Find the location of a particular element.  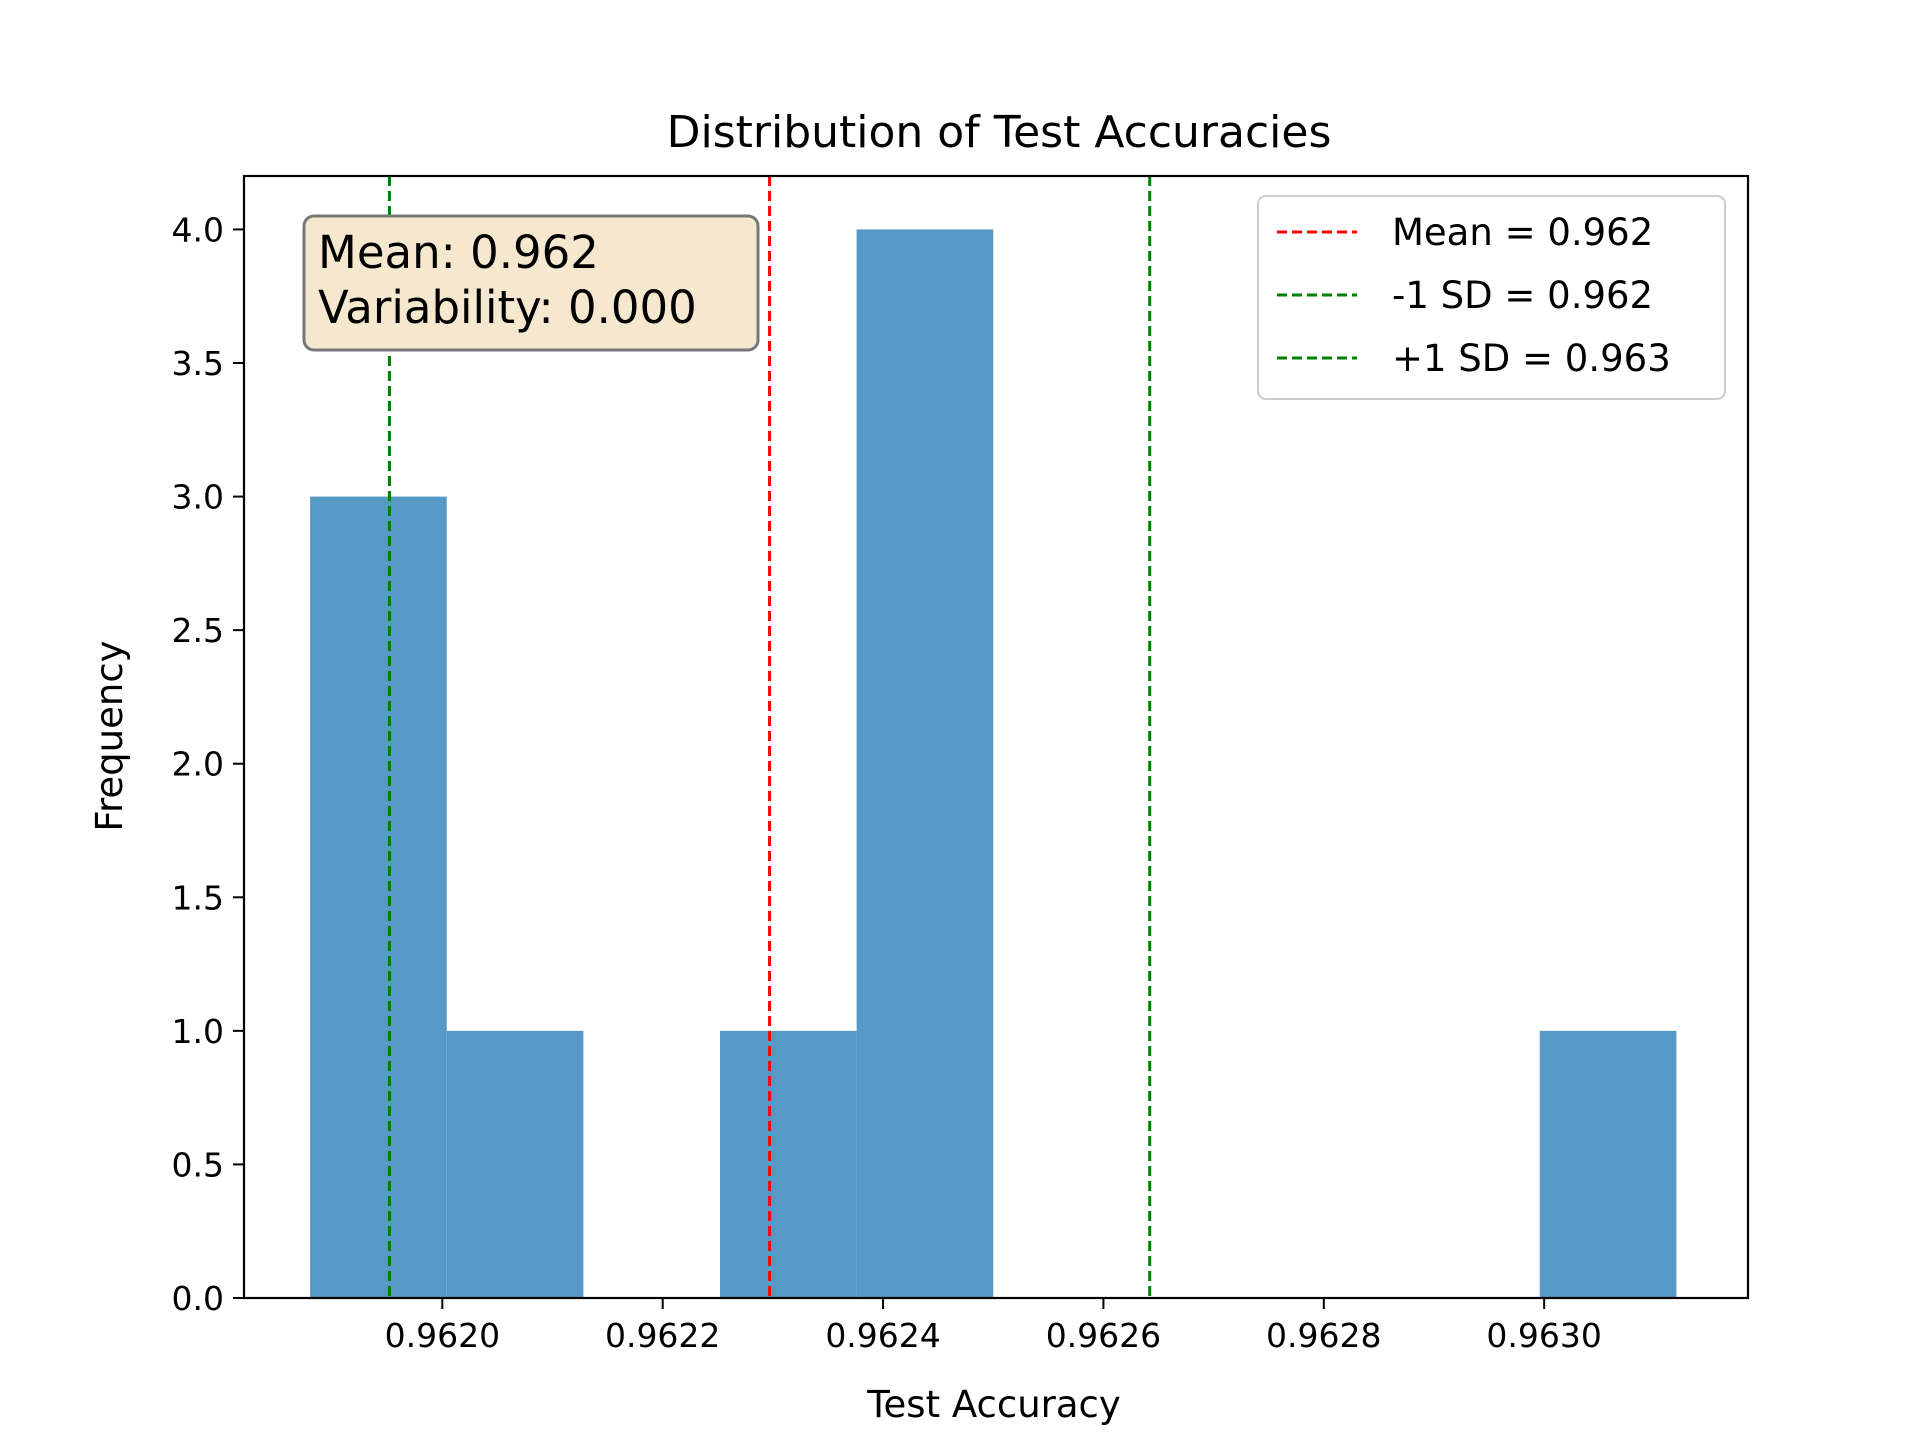

y-tick-label: 1.5 is located at coordinates (198, 897).